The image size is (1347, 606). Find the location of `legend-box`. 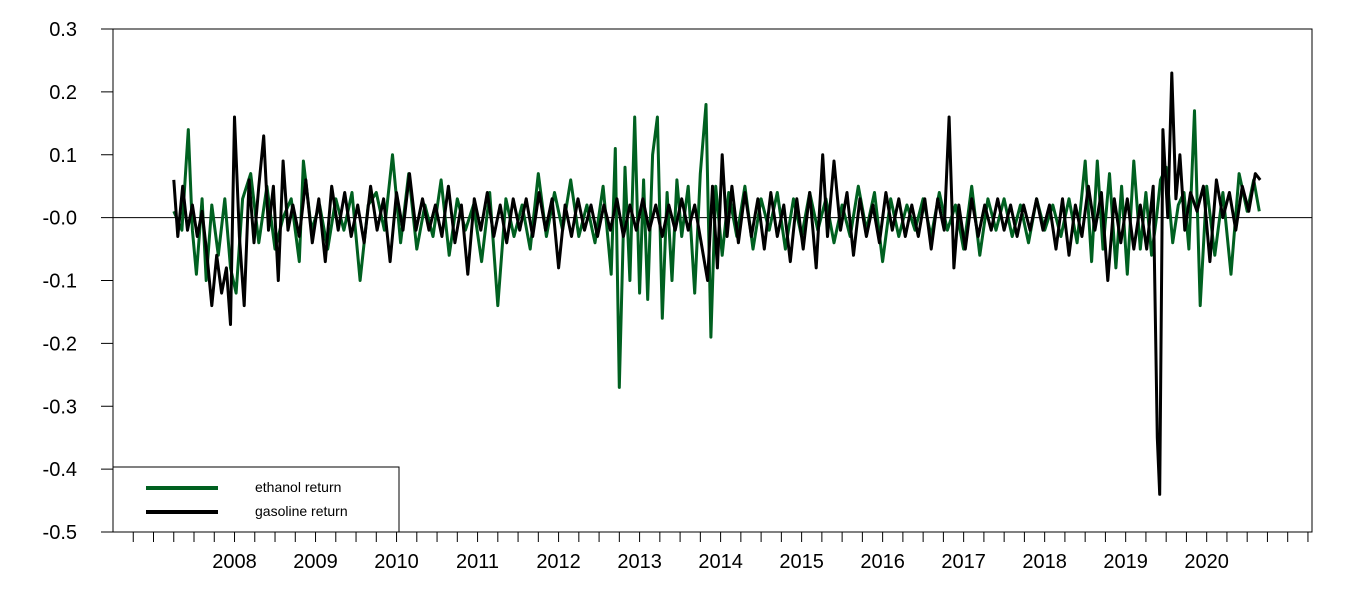

legend-box is located at coordinates (256, 499).